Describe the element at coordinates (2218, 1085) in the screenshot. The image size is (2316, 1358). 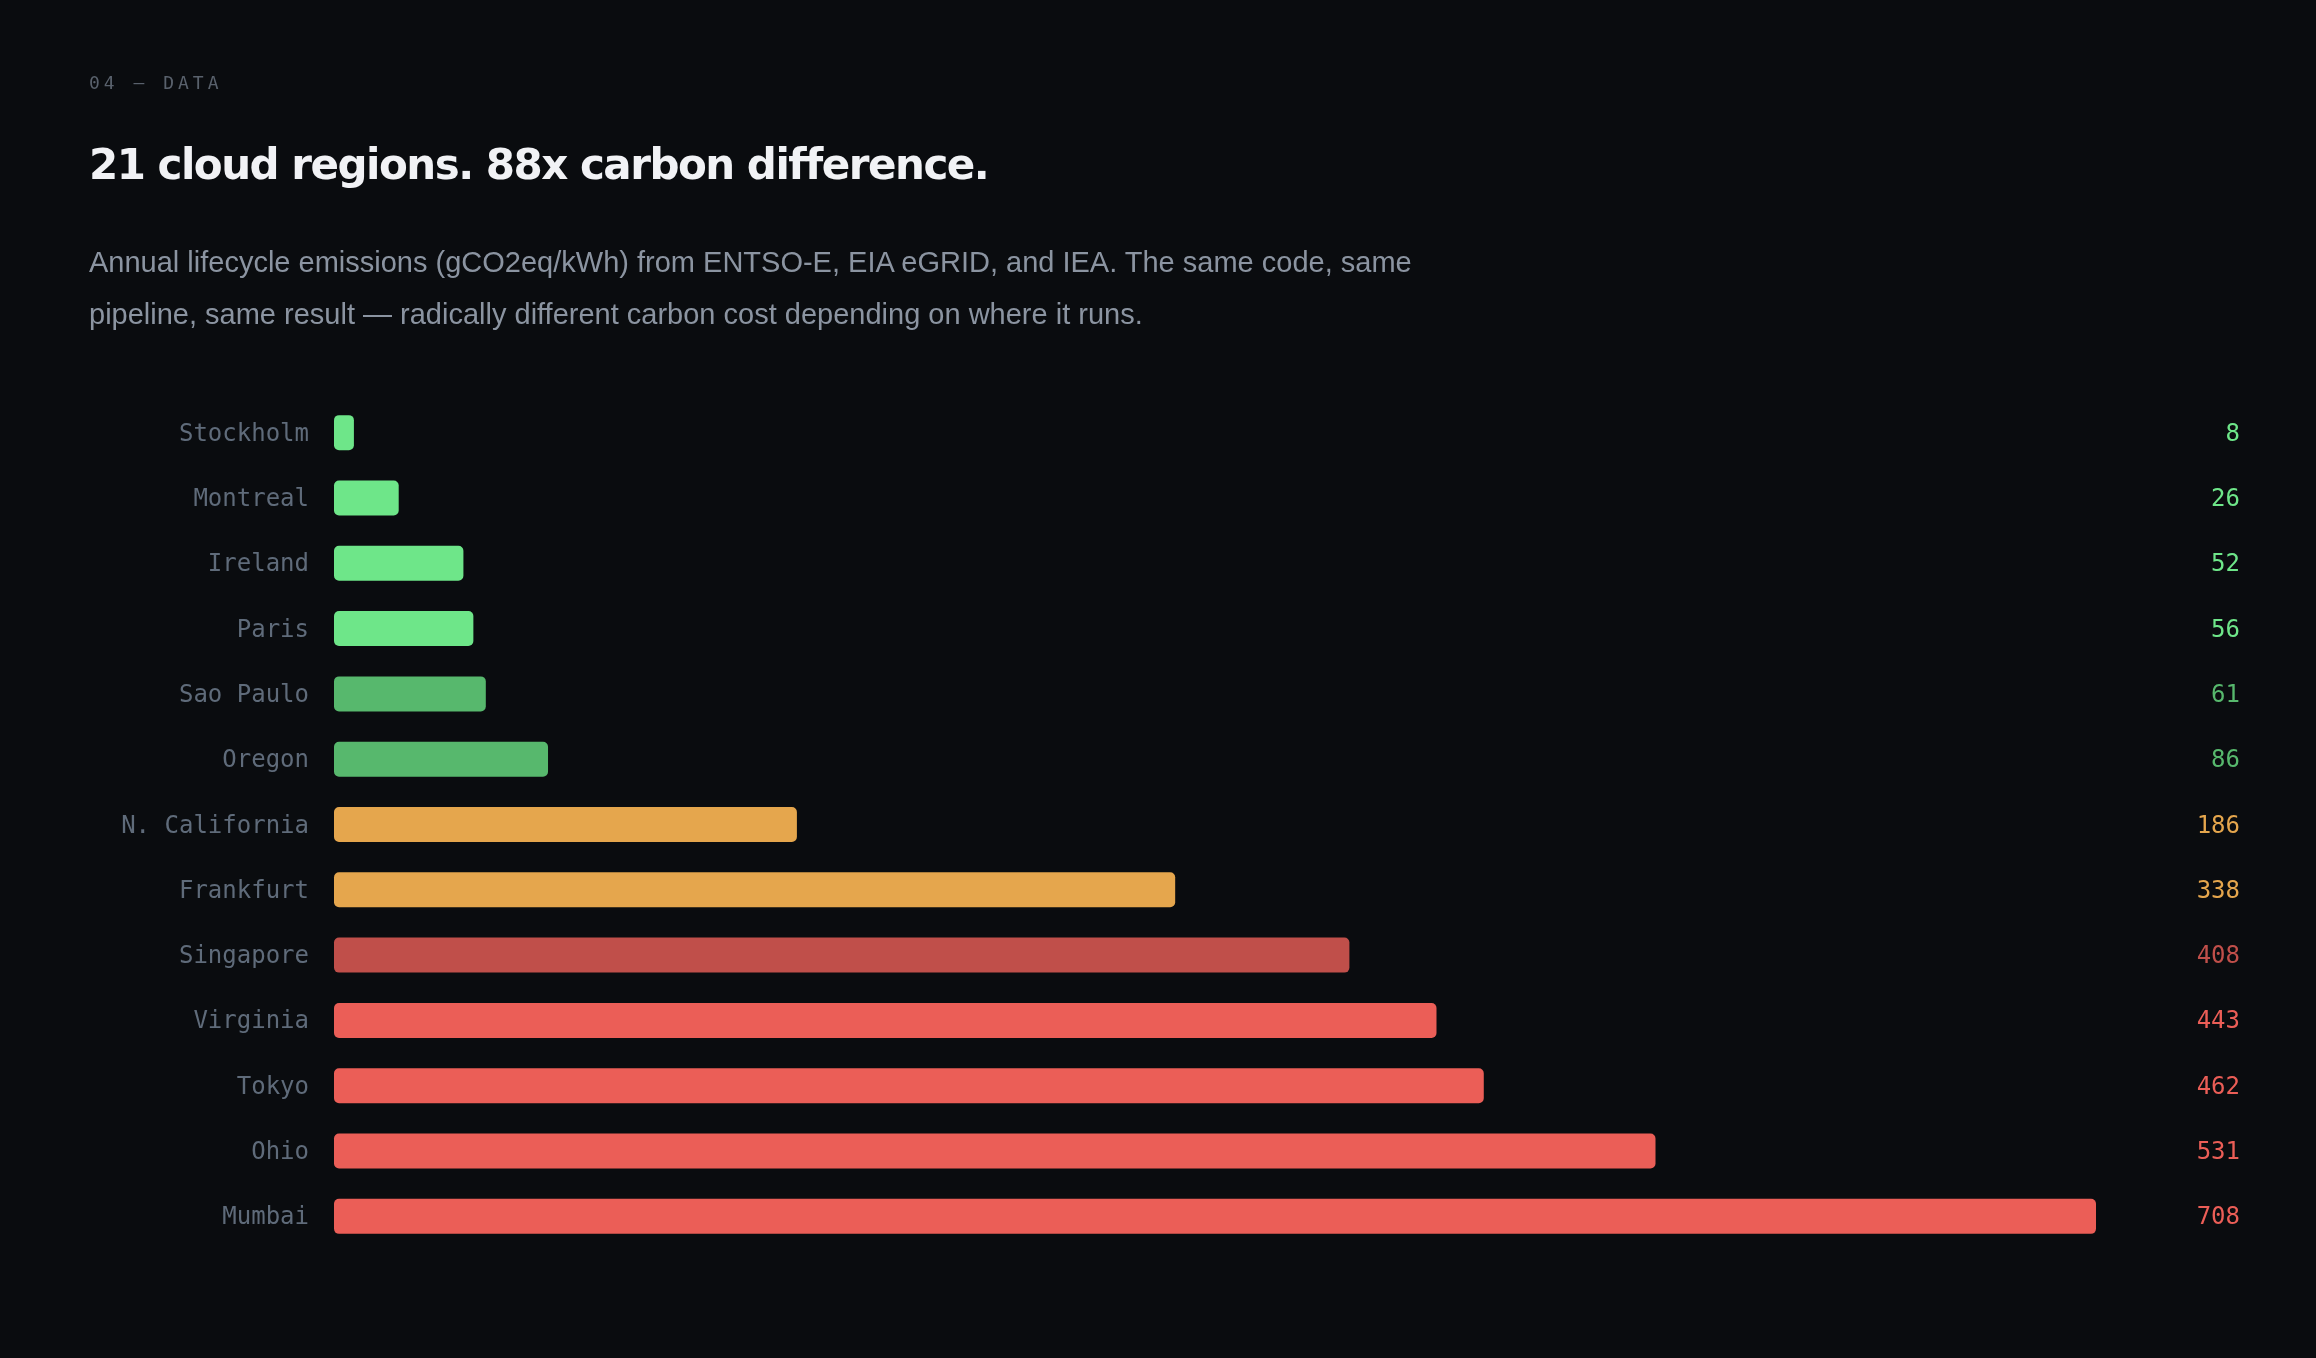
I see `data-label: 462` at that location.